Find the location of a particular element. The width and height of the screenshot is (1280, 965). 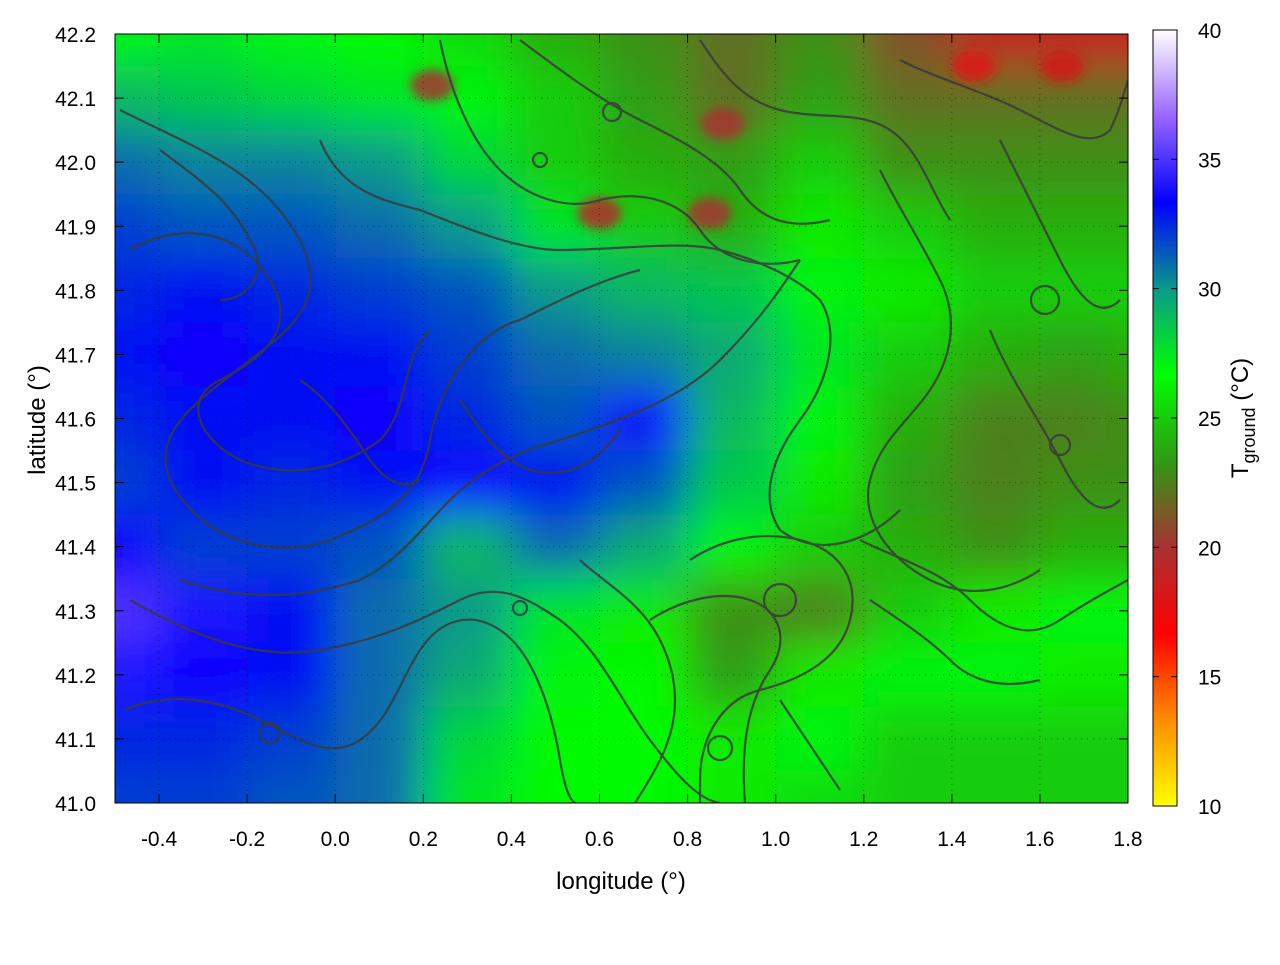

y-tick-label: 42.1 is located at coordinates (75, 99).